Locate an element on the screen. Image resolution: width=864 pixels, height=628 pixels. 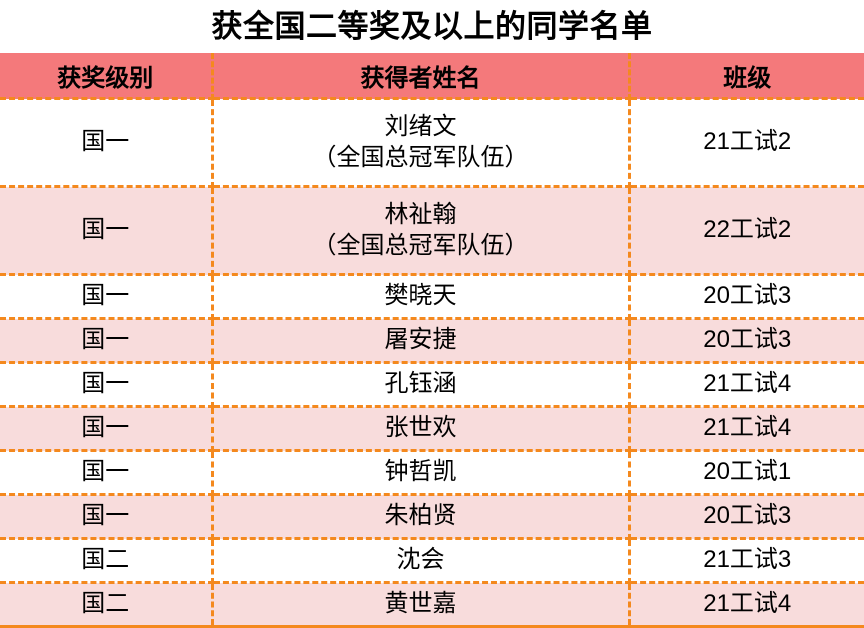
table-row: 国一 张世欢 21工试4 is located at coordinates (432, 429).